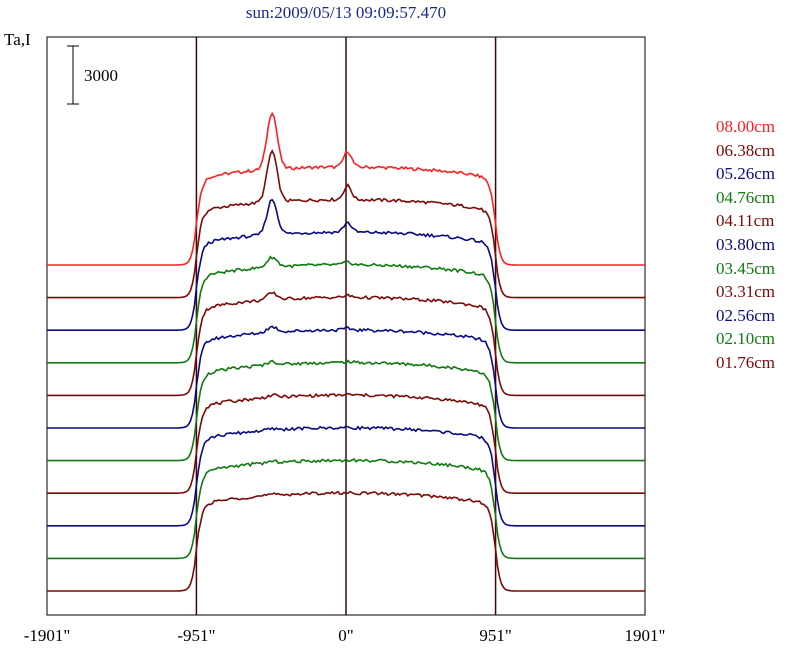  What do you see at coordinates (346, 12) in the screenshot?
I see `chart-title: sun:2009/05/13 09:09:57.470` at bounding box center [346, 12].